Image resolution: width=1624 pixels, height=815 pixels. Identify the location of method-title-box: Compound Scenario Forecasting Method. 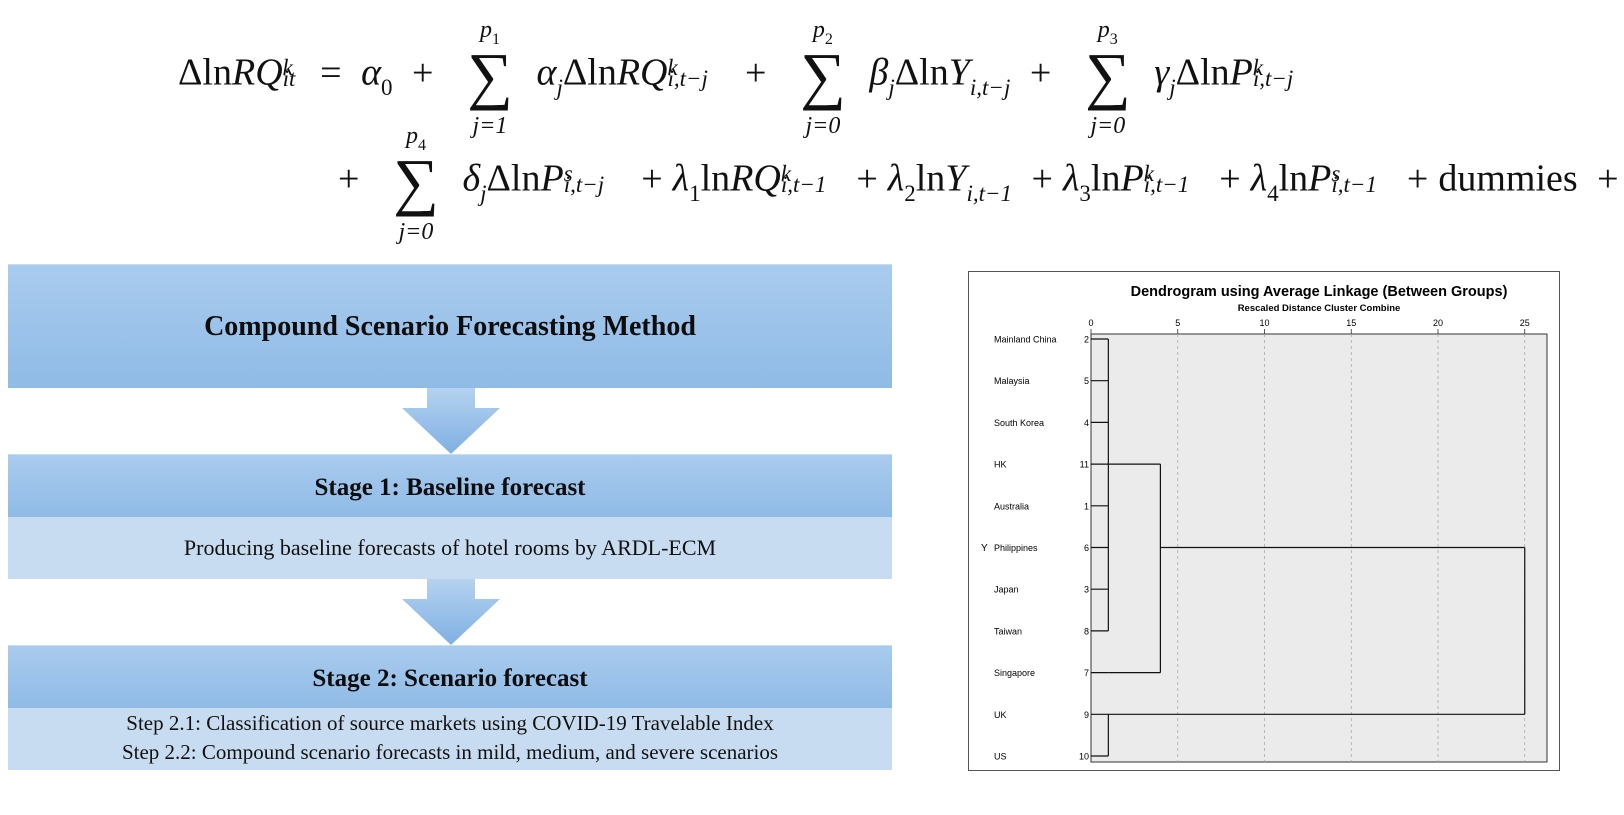
(450, 326).